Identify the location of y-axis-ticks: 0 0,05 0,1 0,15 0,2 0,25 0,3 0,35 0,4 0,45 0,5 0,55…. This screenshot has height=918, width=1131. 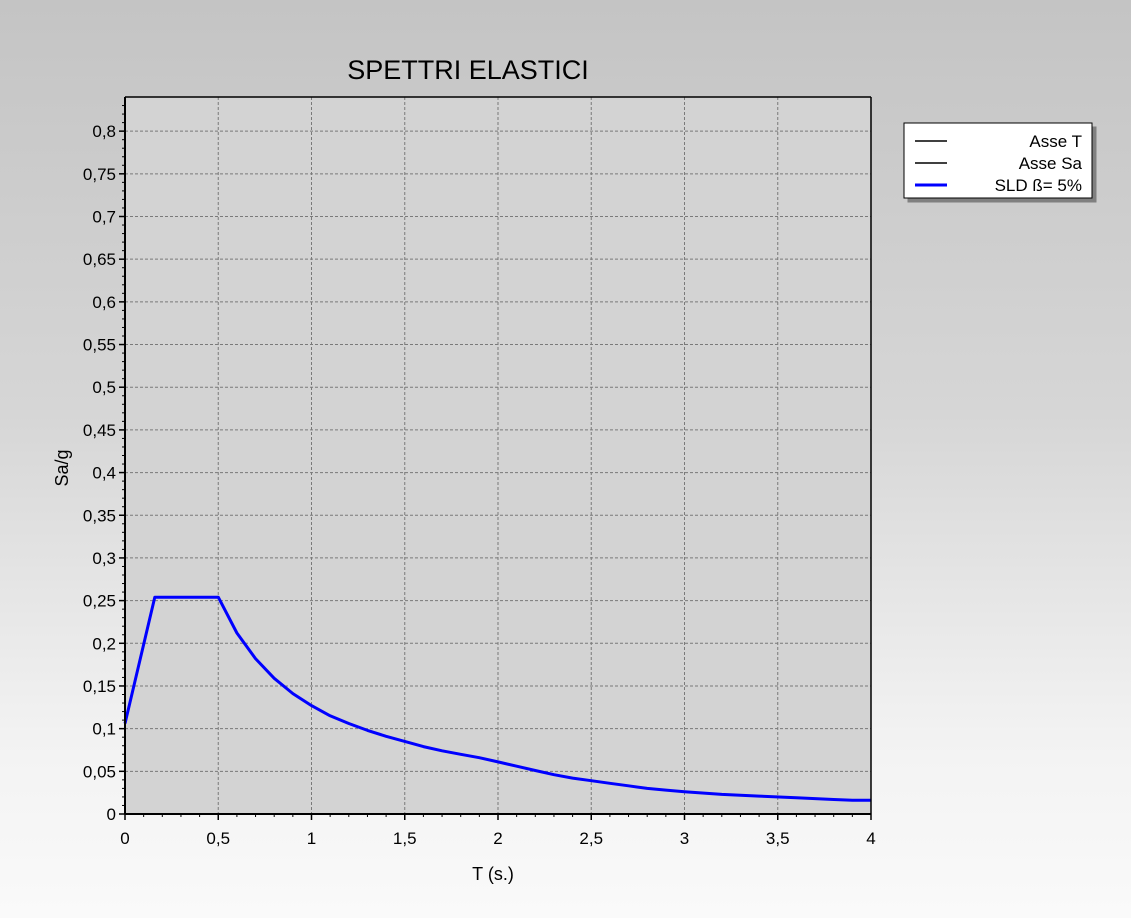
(99, 473).